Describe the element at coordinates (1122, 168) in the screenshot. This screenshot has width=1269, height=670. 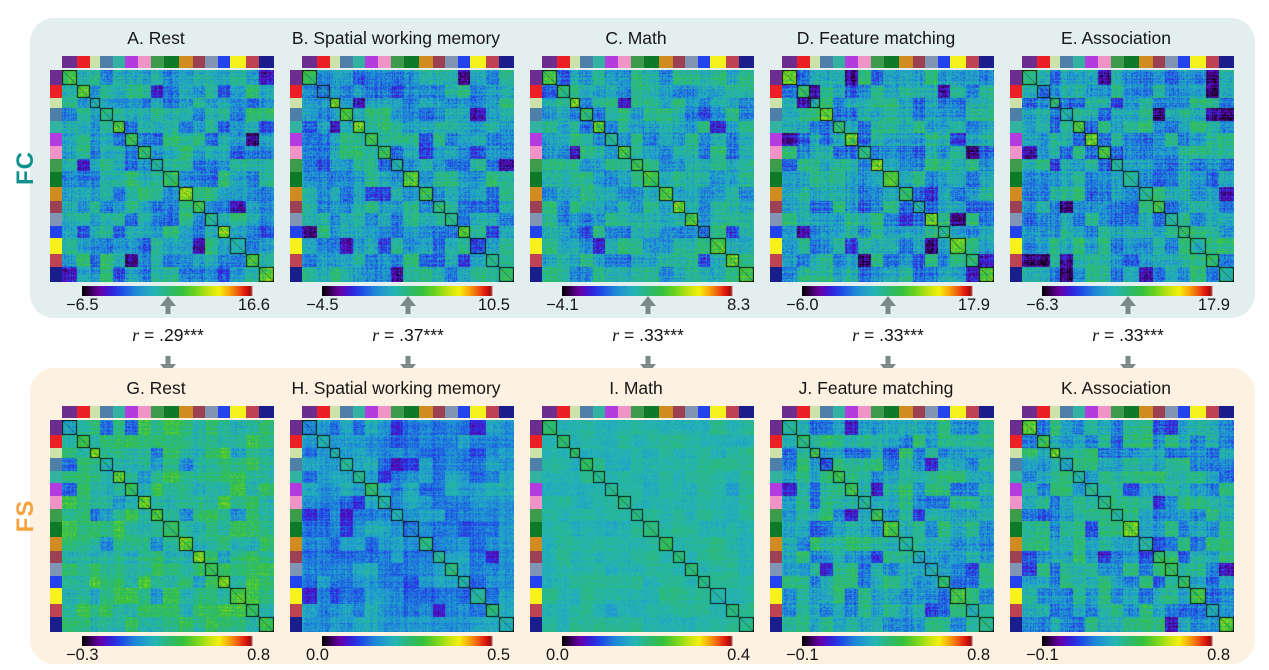
I see `panel-fc-association: E. Association −6.3 17.9` at that location.